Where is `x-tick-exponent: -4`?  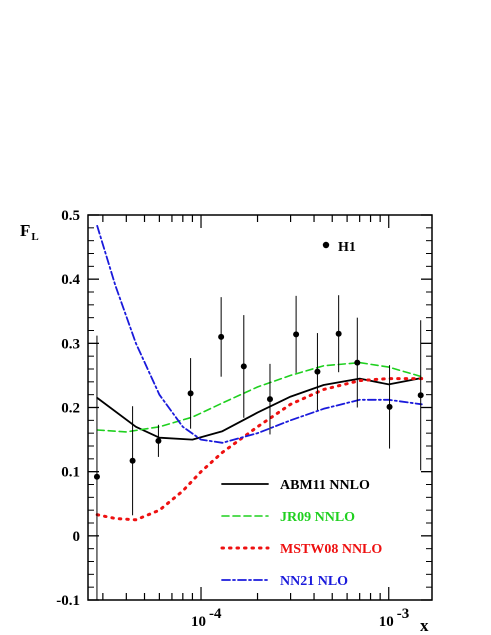 x-tick-exponent: -4 is located at coordinates (215, 614).